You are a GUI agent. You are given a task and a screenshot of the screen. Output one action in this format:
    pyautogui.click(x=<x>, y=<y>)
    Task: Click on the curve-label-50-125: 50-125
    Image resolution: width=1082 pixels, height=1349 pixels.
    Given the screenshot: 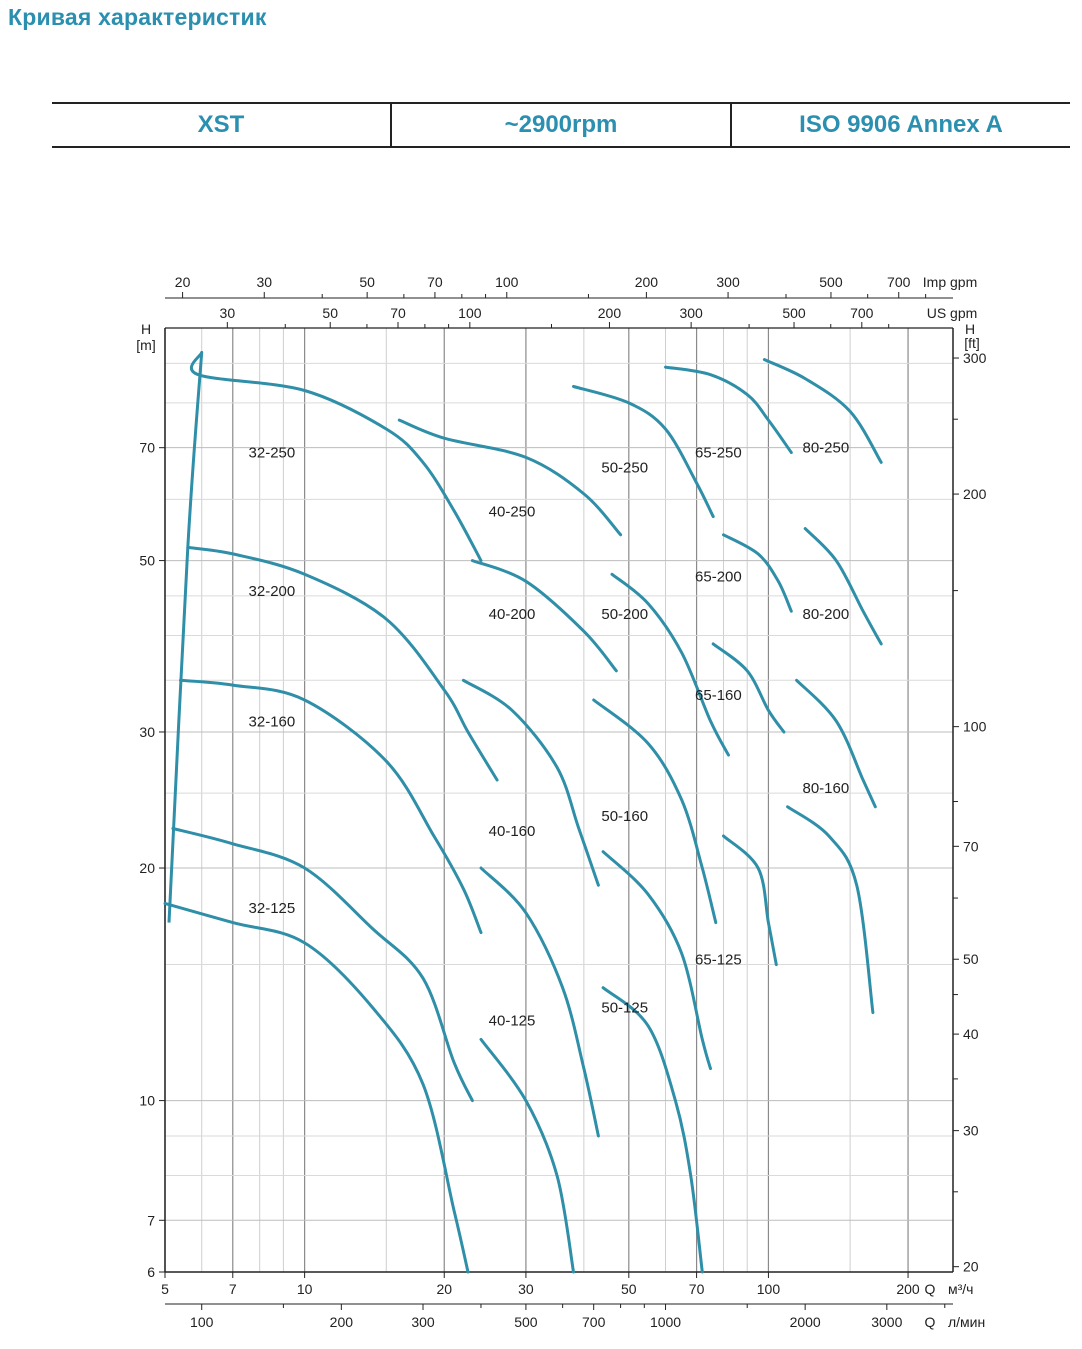 What is the action you would take?
    pyautogui.click(x=624, y=1008)
    